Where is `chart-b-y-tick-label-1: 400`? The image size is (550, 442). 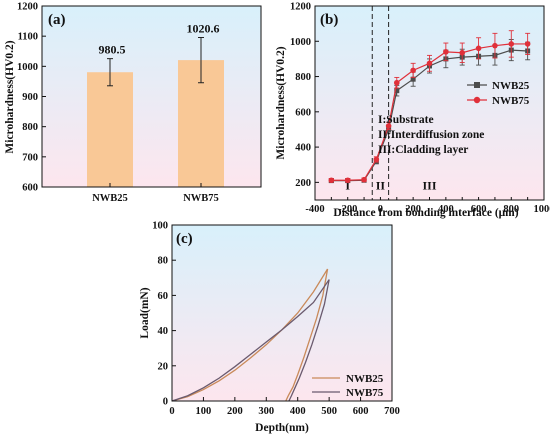
chart-b-y-tick-label-1: 400 is located at coordinates (303, 148).